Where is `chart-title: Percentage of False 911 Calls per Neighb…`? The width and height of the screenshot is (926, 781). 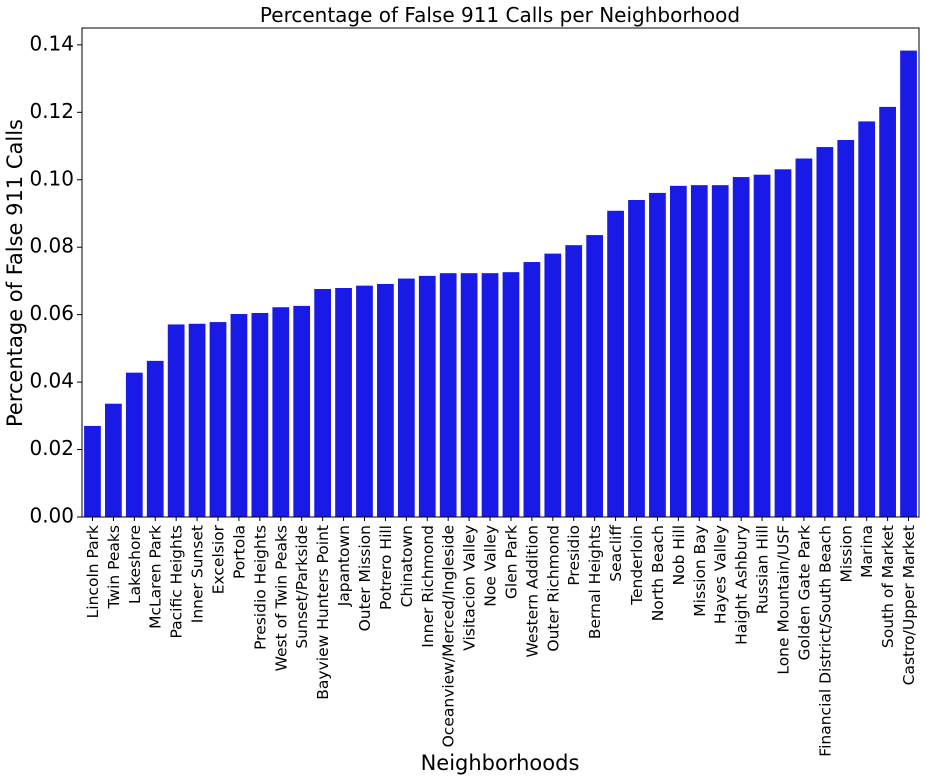 chart-title: Percentage of False 911 Calls per Neighb… is located at coordinates (500, 15).